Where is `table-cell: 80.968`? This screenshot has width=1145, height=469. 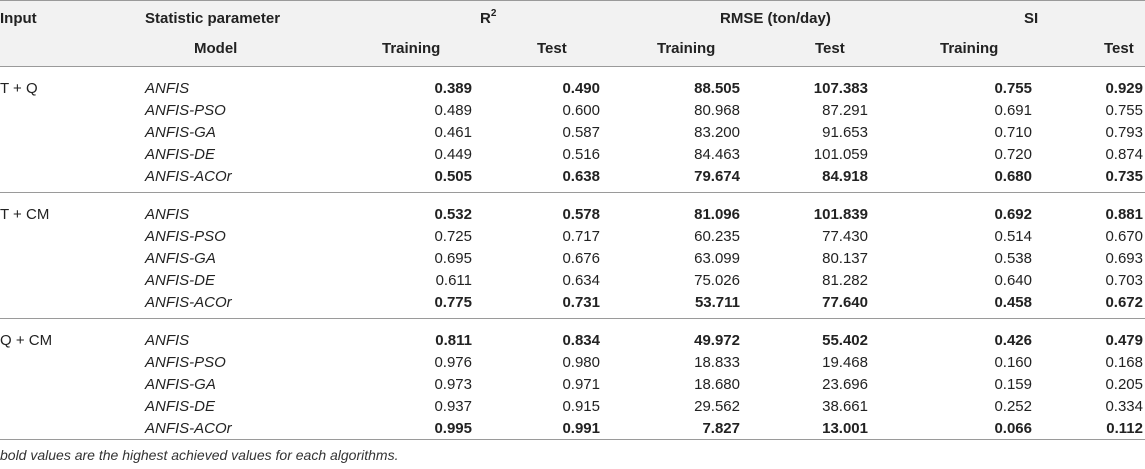 table-cell: 80.968 is located at coordinates (717, 110).